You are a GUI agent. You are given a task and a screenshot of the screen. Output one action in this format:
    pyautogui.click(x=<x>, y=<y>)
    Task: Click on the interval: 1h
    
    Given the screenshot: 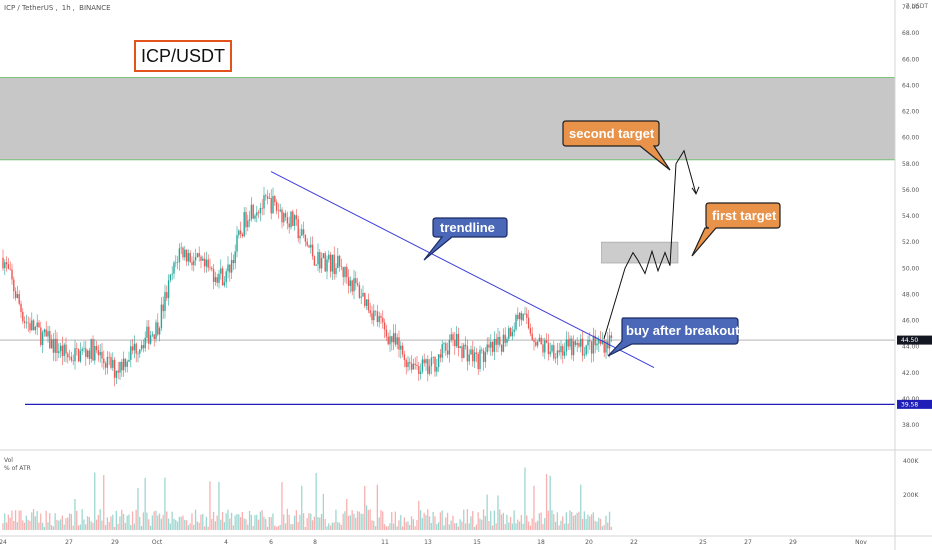 What is the action you would take?
    pyautogui.click(x=66, y=8)
    